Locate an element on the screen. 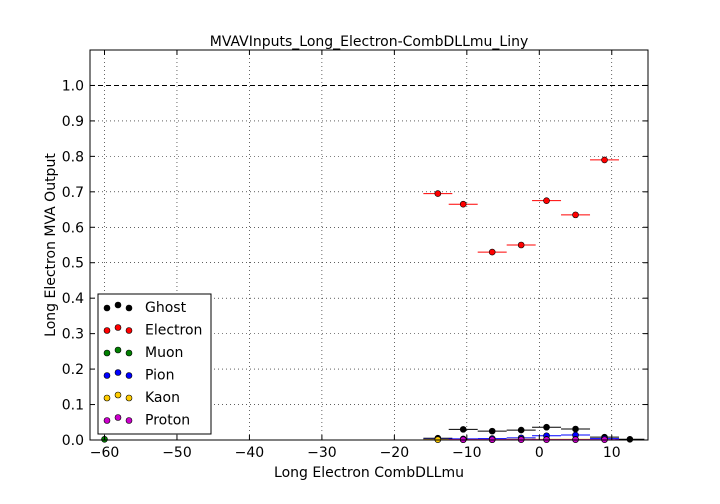  legend-label-electron: Electron is located at coordinates (173, 331).